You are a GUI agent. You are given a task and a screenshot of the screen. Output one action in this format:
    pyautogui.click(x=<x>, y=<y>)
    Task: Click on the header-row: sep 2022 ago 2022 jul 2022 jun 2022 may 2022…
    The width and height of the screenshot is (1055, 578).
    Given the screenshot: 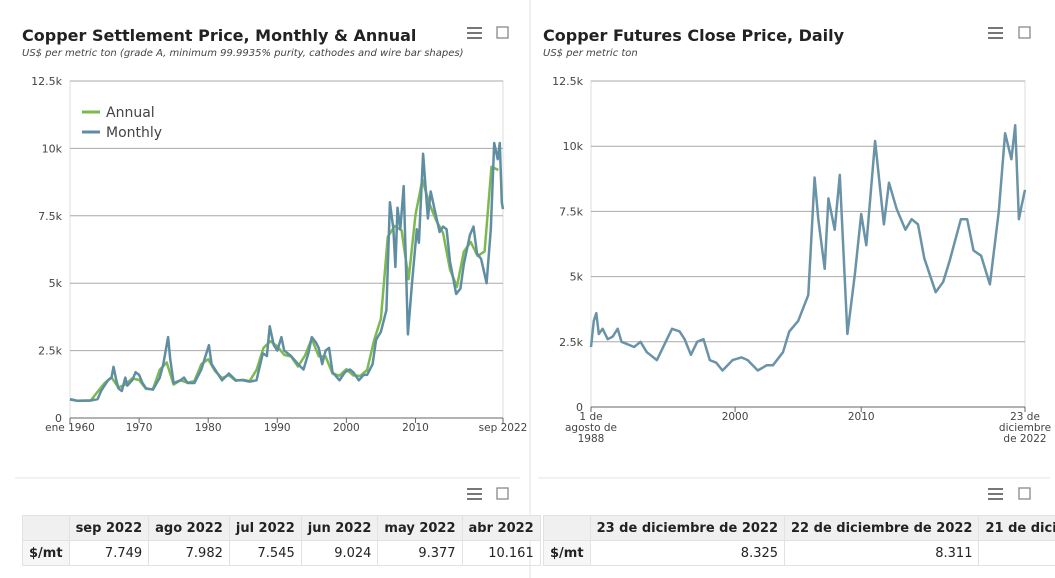 What is the action you would take?
    pyautogui.click(x=281, y=528)
    